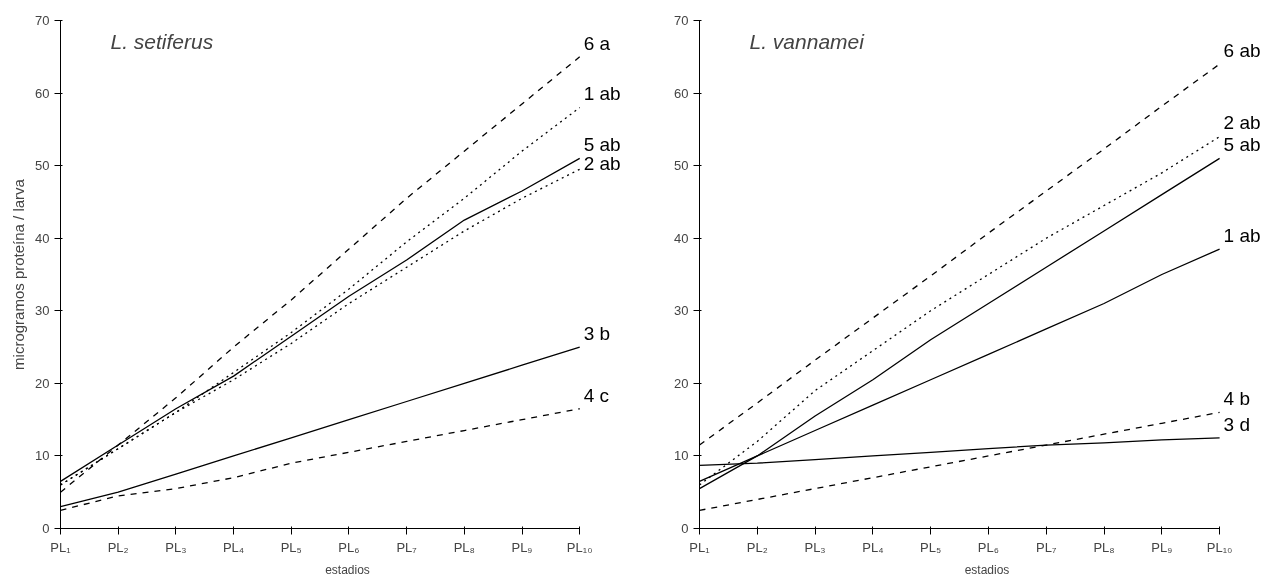 The image size is (1279, 579). What do you see at coordinates (597, 333) in the screenshot?
I see `series-label: 3 b` at bounding box center [597, 333].